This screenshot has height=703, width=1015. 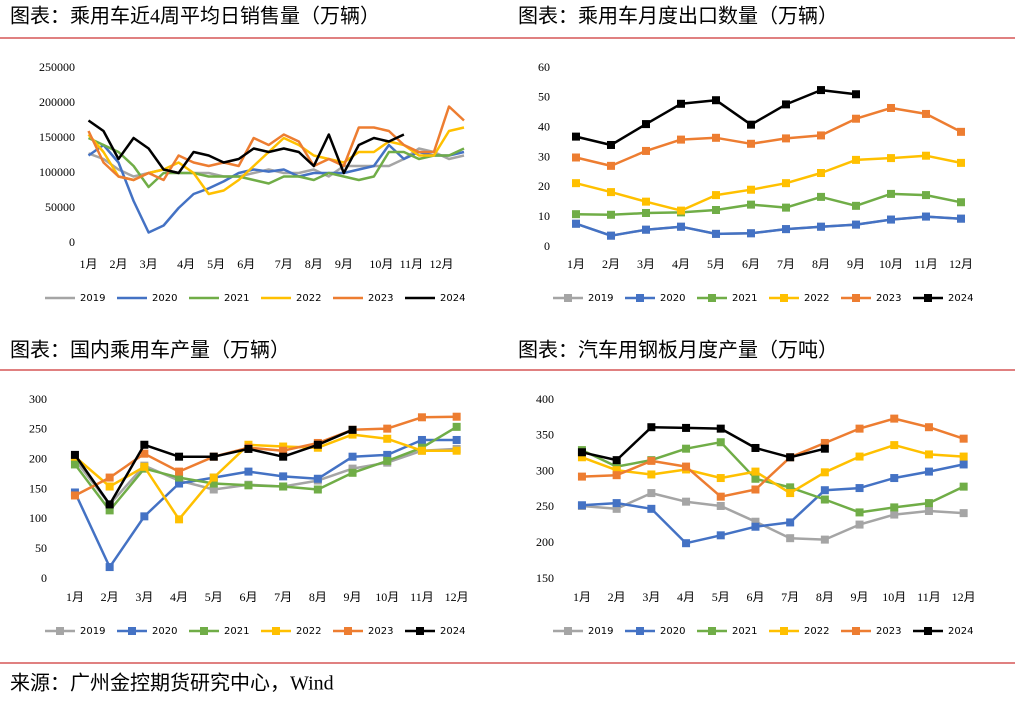 I want to click on y-tick-label: 50, so click(x=544, y=97).